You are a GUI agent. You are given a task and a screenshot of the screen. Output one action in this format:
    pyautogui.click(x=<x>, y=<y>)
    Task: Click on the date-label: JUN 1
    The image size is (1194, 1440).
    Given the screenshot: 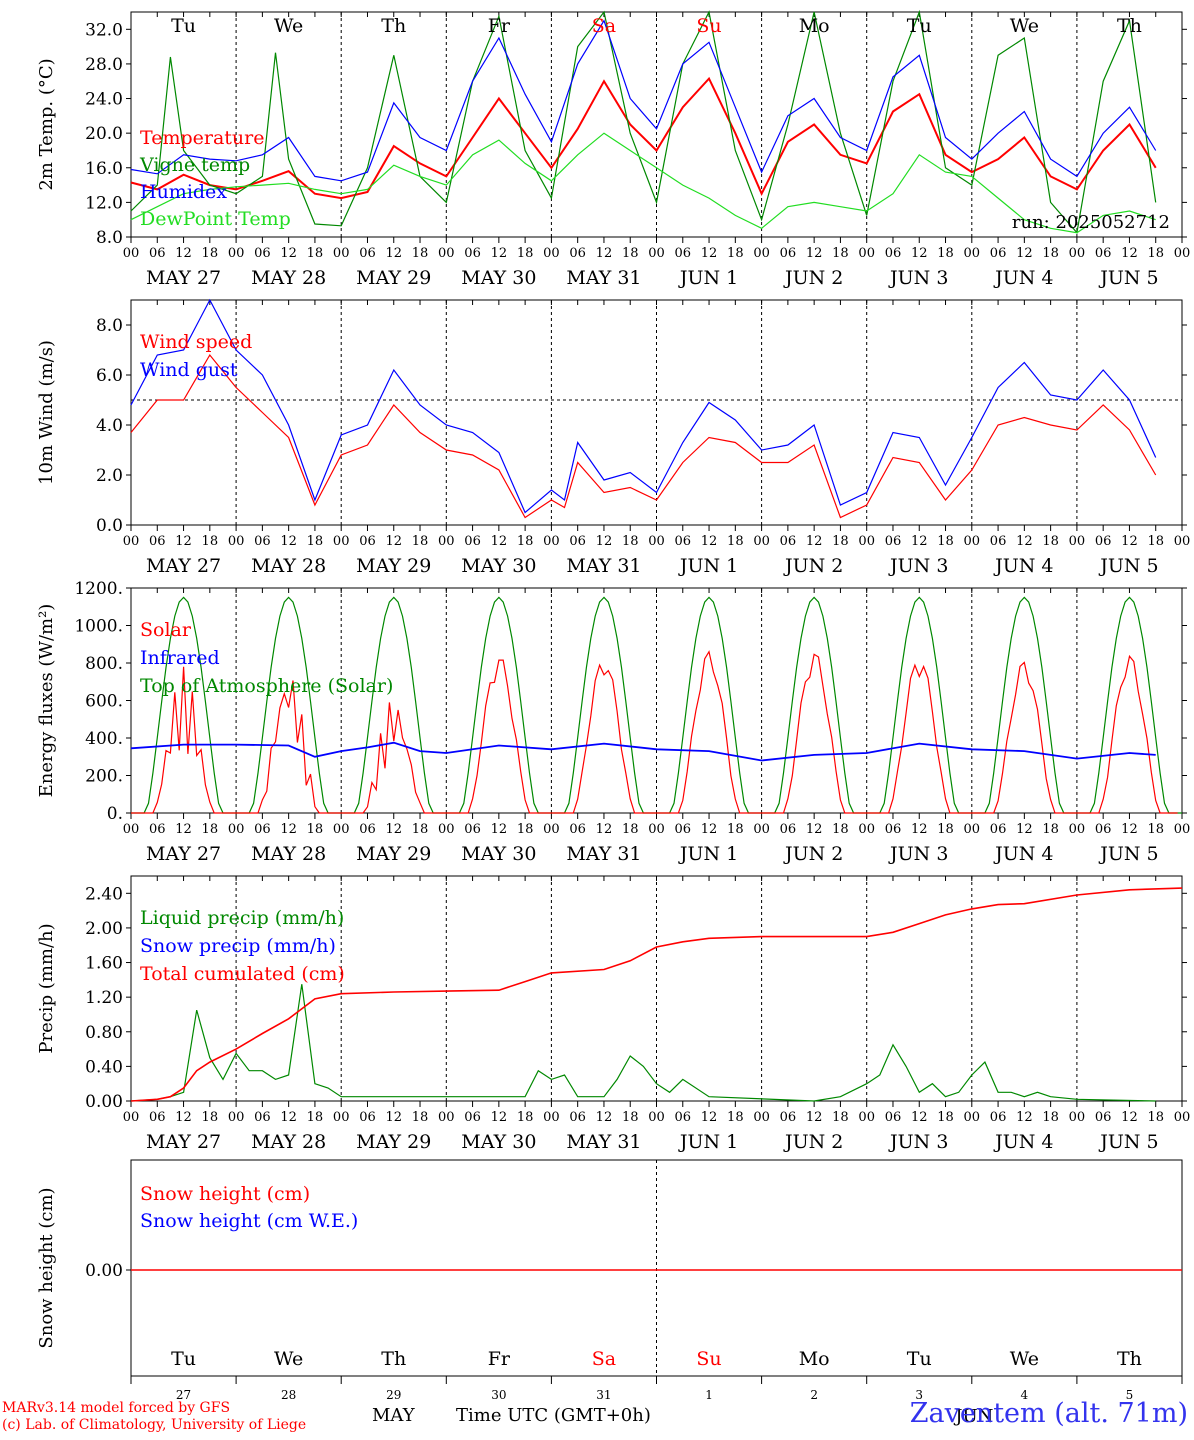 What is the action you would take?
    pyautogui.click(x=708, y=1142)
    